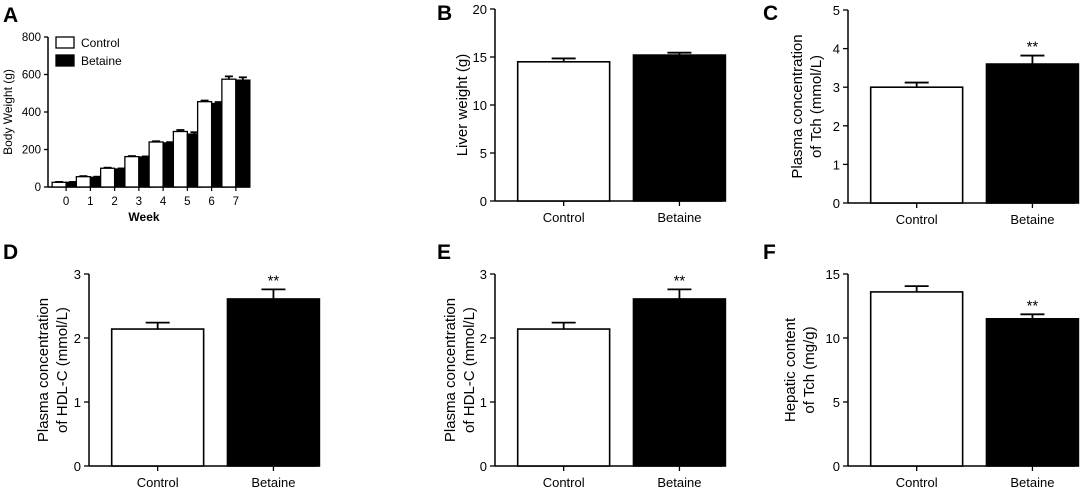 The image size is (1080, 489). Describe the element at coordinates (480, 9) in the screenshot. I see `y-tick-label: 20` at that location.